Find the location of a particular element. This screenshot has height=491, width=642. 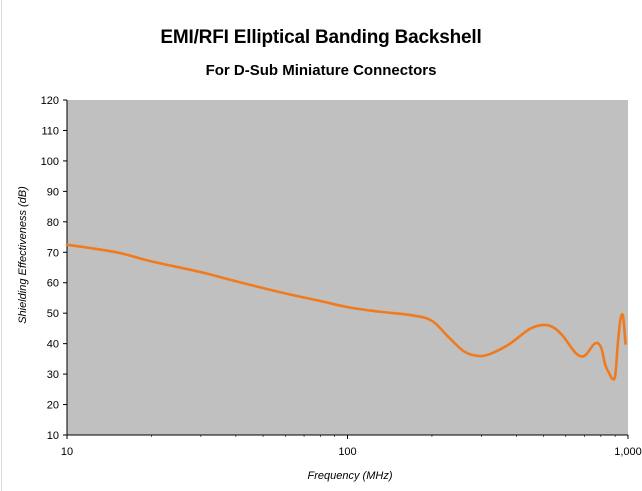

frame-border is located at coordinates (1, 245).